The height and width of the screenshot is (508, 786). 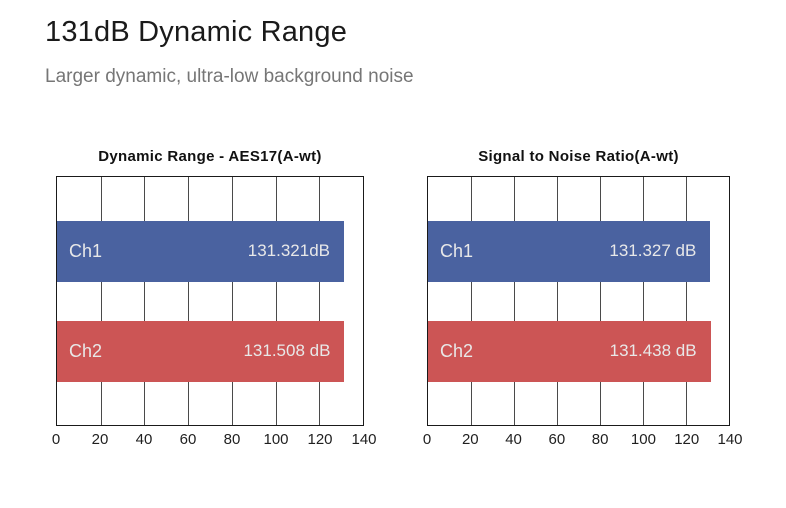 What do you see at coordinates (569, 351) in the screenshot?
I see `bar-ch2: Ch2 131.438 dB` at bounding box center [569, 351].